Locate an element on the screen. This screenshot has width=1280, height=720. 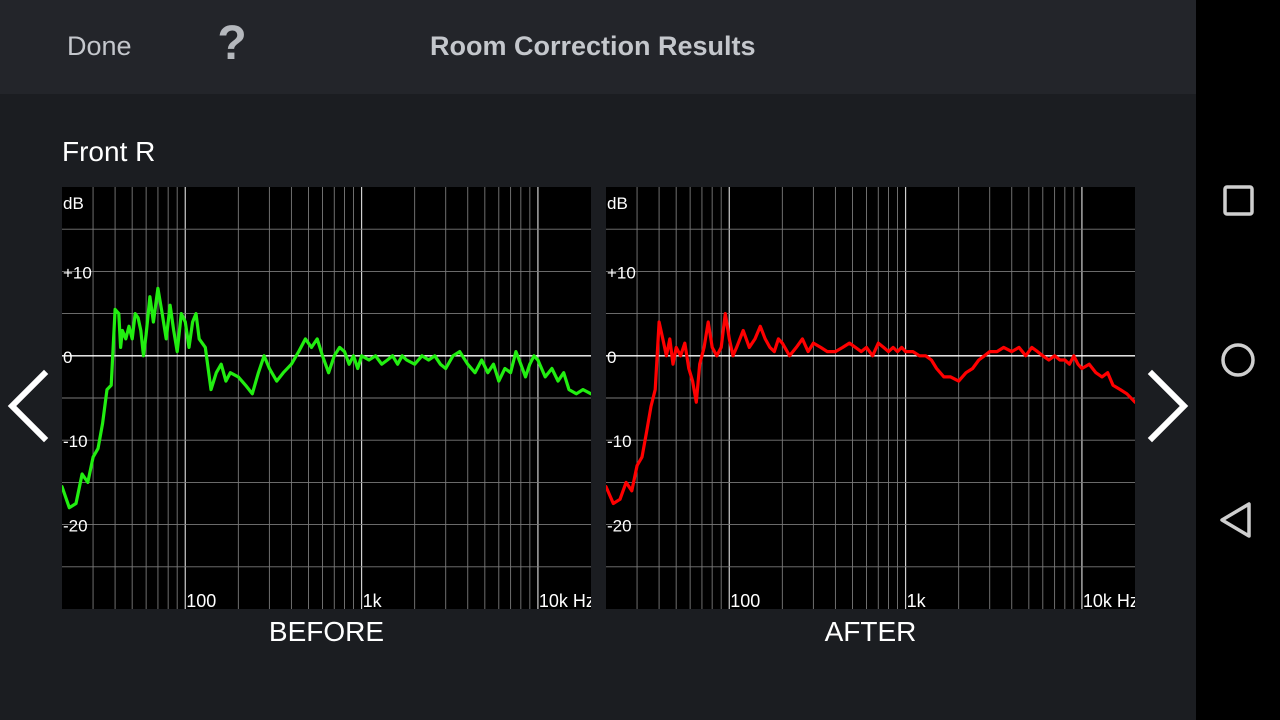
back-button is located at coordinates (1238, 520).